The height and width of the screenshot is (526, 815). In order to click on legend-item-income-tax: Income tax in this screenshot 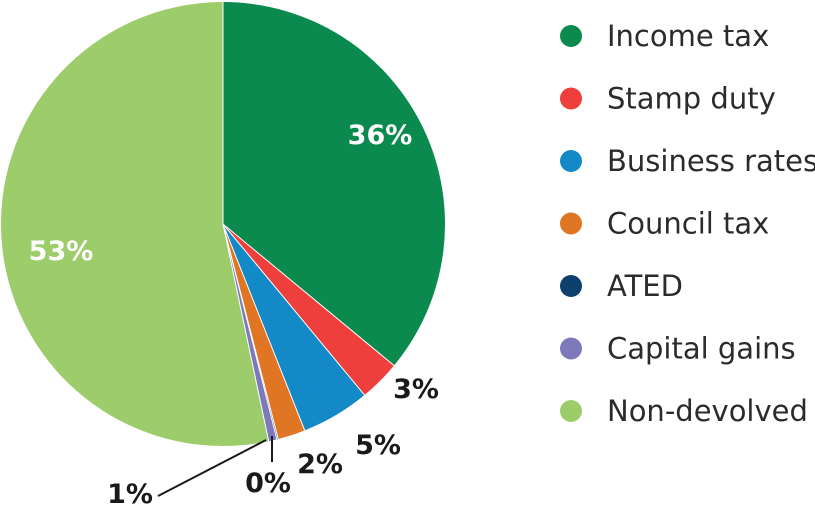, I will do `click(664, 36)`.